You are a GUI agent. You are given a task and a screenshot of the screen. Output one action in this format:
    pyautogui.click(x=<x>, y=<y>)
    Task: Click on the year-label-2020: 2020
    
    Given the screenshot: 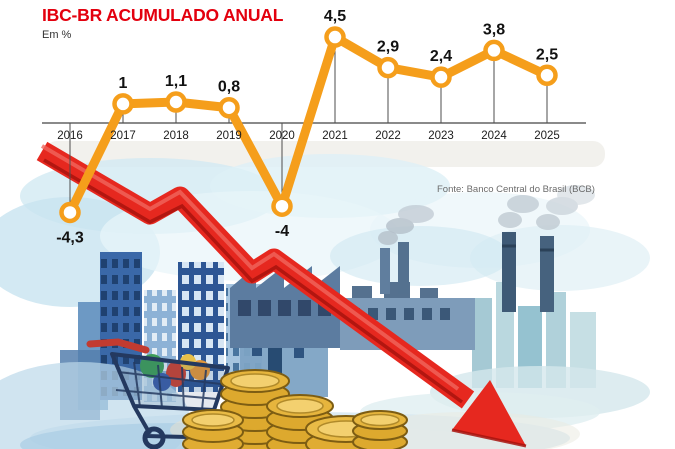 What is the action you would take?
    pyautogui.click(x=282, y=136)
    